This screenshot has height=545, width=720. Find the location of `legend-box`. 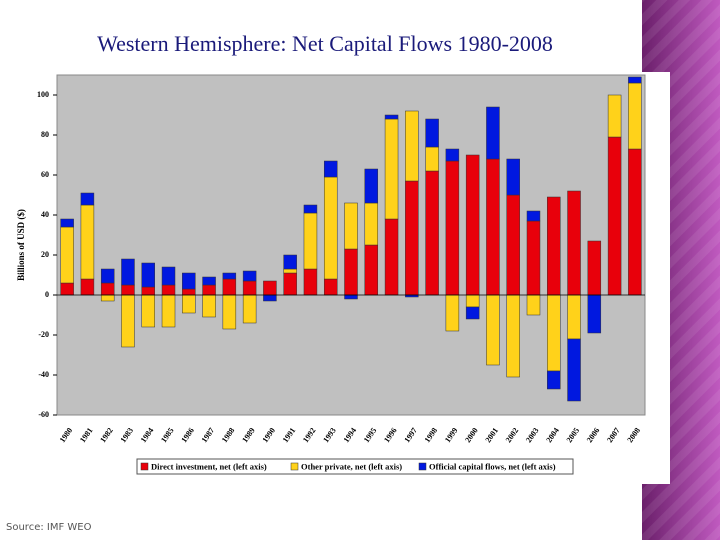

legend-box is located at coordinates (355, 466).